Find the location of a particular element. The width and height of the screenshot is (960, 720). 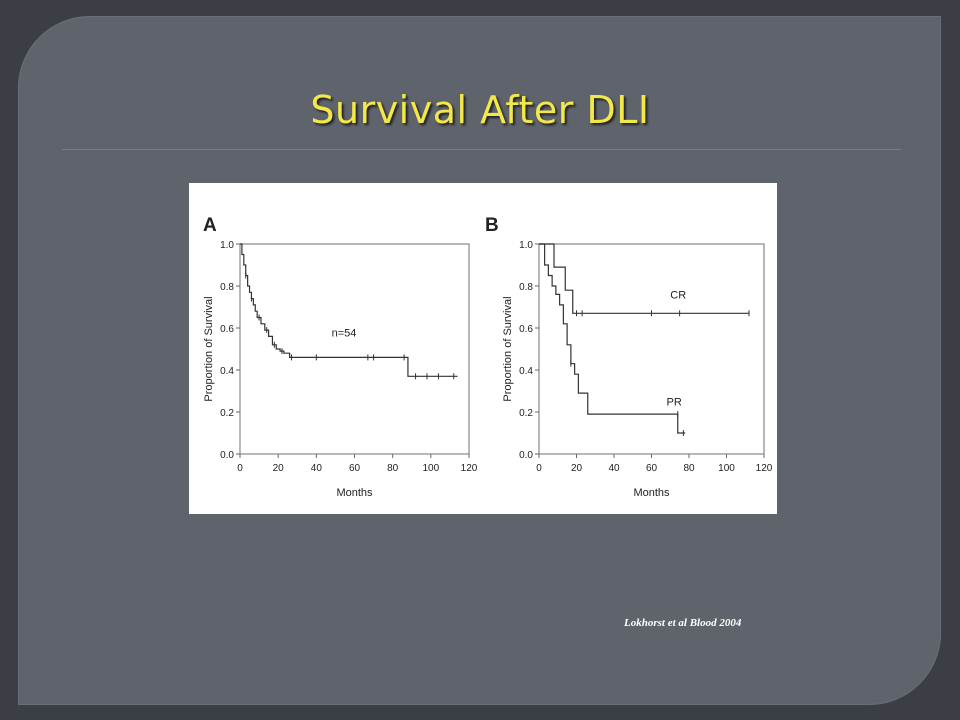

series-label: PR is located at coordinates (674, 403).